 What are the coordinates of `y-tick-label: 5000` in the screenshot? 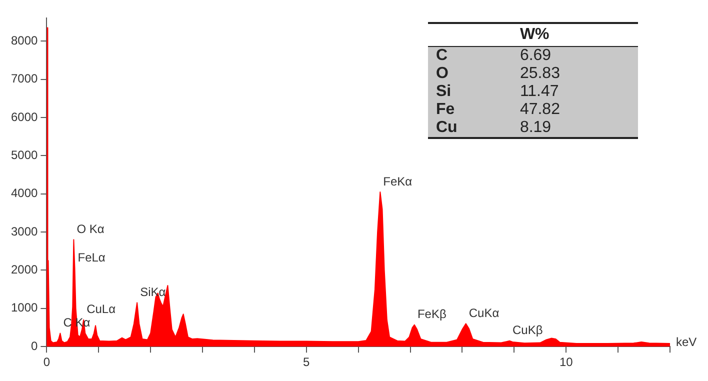 It's located at (24, 155).